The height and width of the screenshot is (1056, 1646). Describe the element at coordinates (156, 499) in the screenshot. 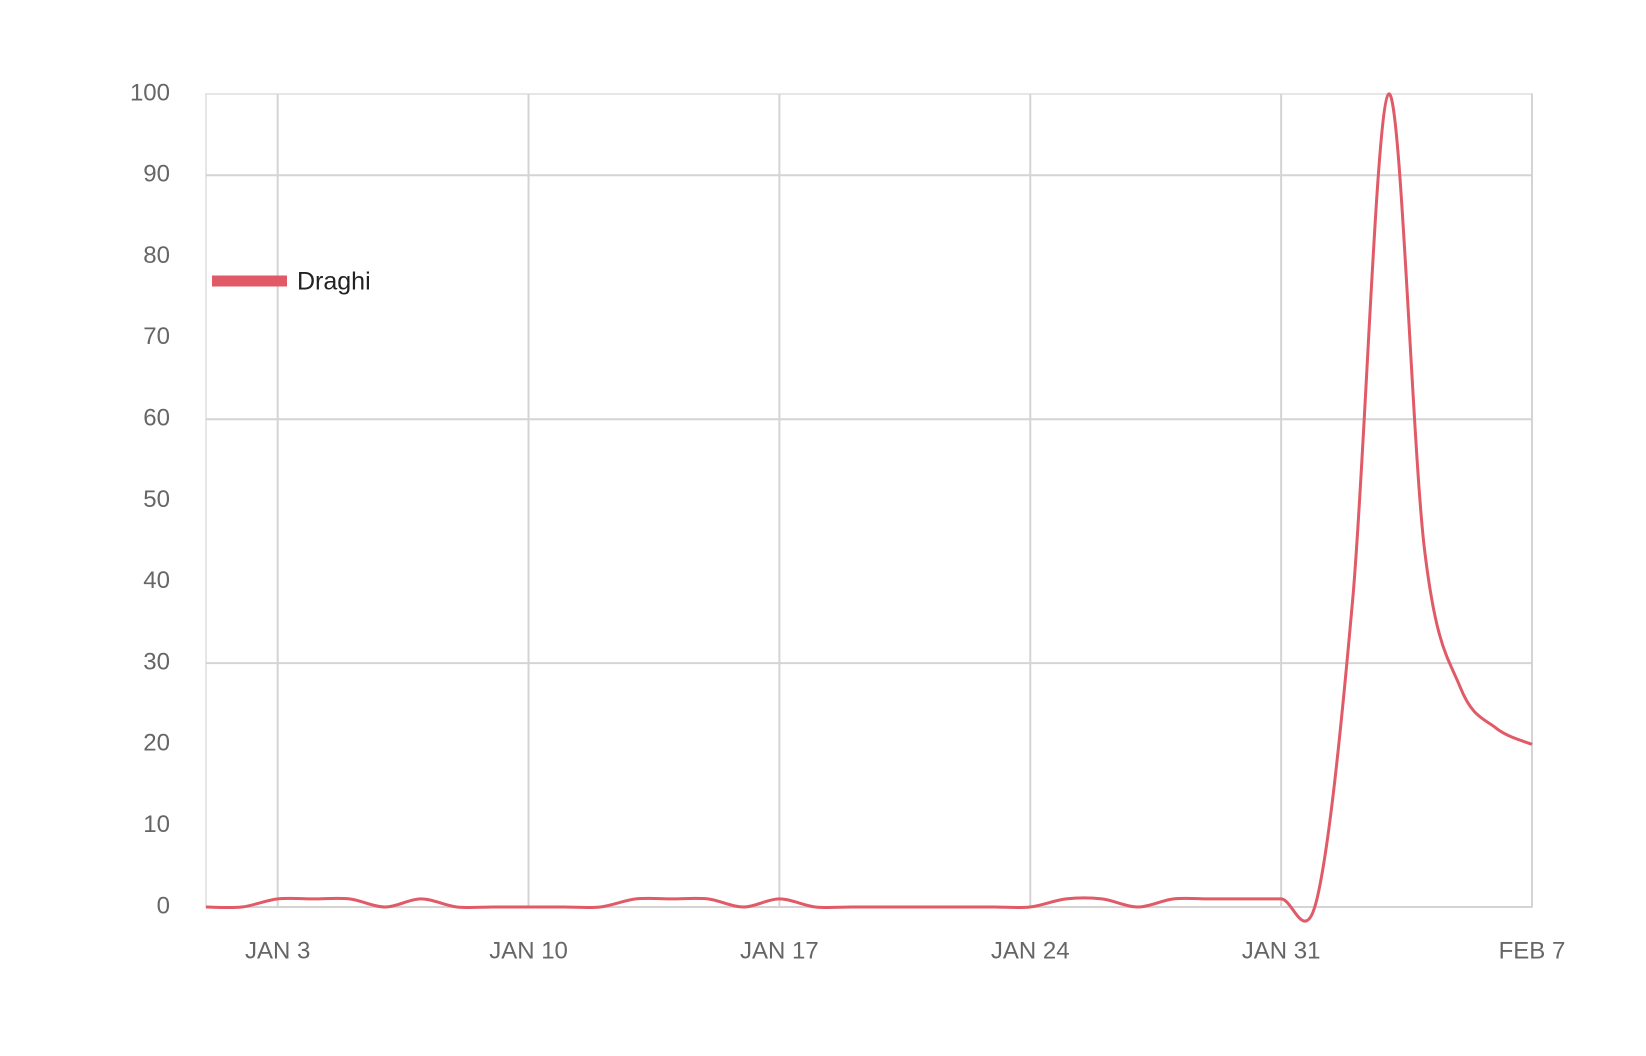

I see `y-tick-label: 50` at that location.